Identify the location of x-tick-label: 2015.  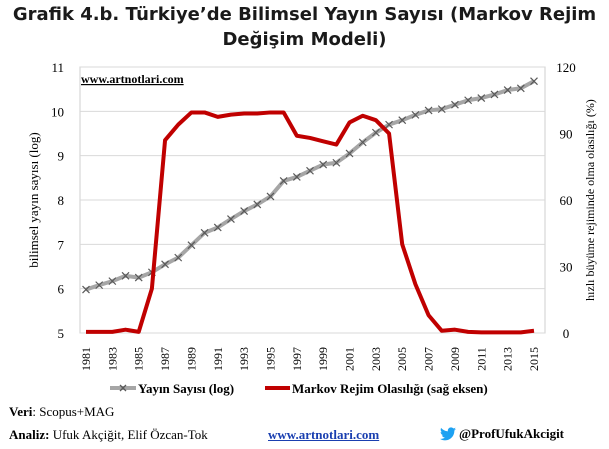
(534, 359).